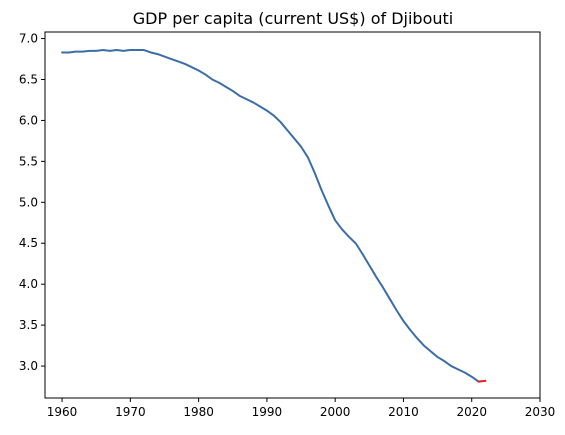 This screenshot has width=565, height=435. I want to click on x-tick-label: 2000, so click(335, 412).